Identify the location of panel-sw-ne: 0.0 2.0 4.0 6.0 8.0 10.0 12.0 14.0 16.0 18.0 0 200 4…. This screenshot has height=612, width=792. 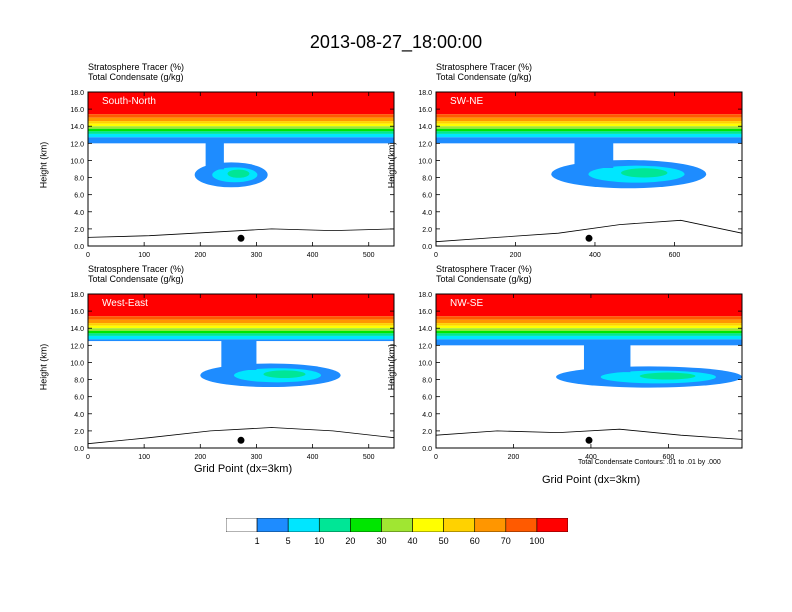
(580, 174).